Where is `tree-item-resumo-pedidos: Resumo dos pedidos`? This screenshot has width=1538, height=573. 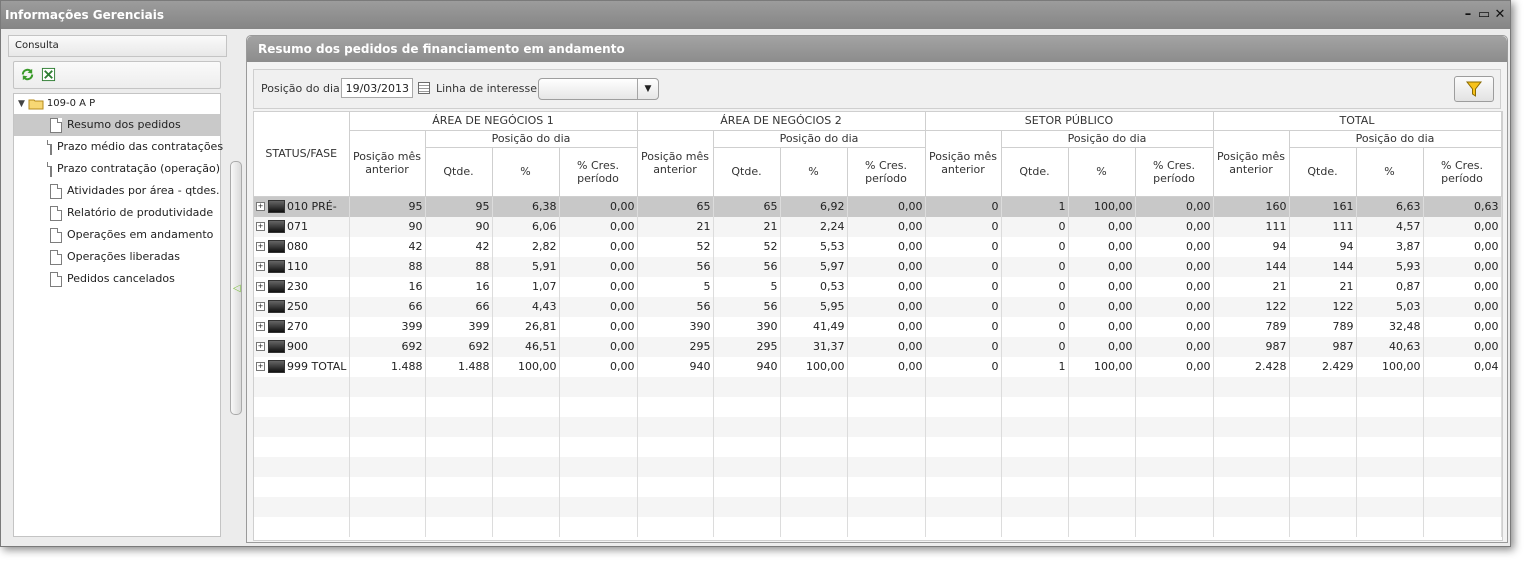
tree-item-resumo-pedidos: Resumo dos pedidos is located at coordinates (117, 125).